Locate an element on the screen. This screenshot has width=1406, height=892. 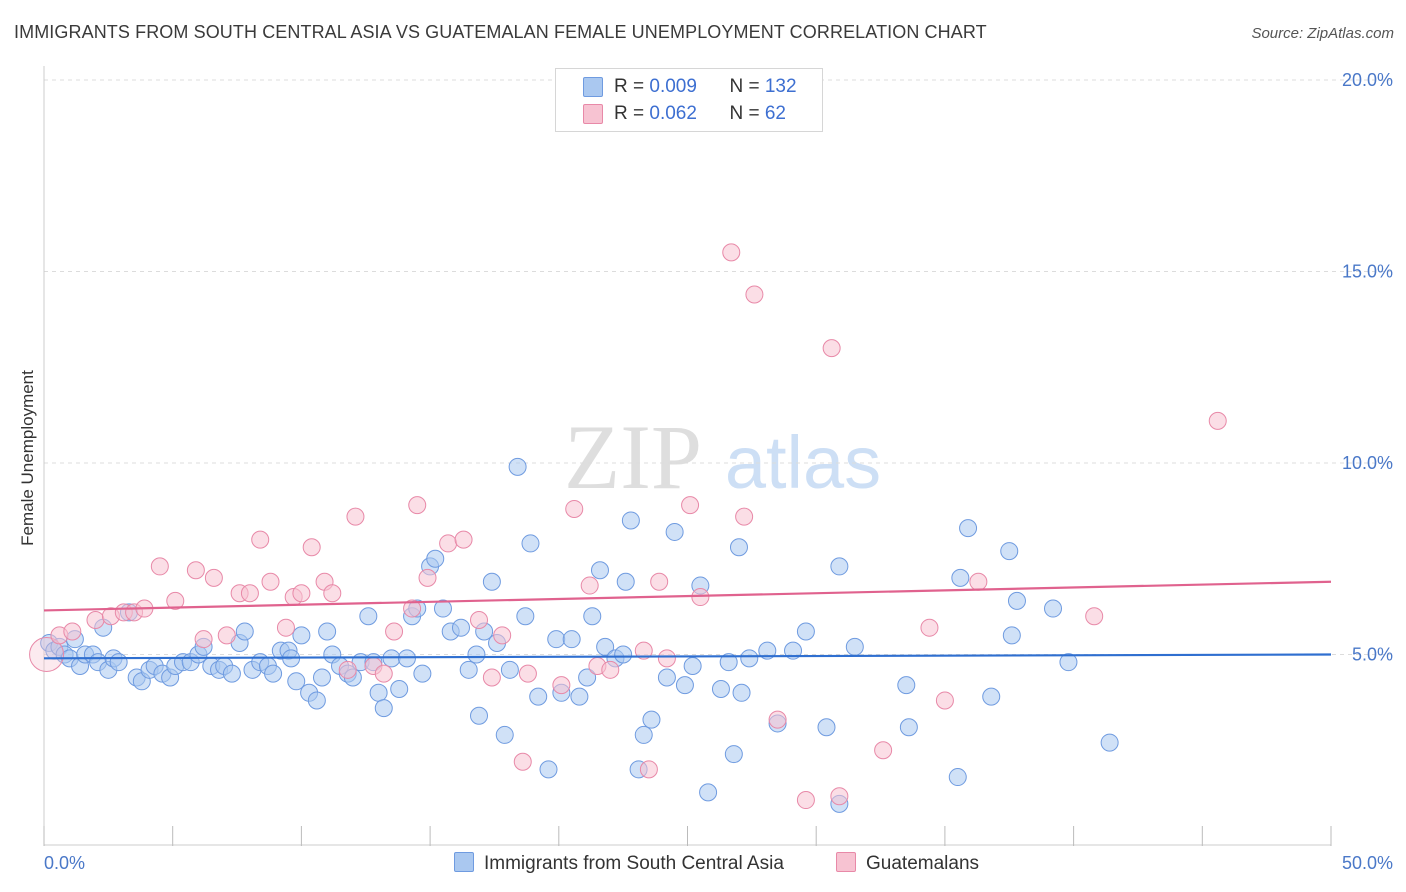
bottom-legend-label-2: Guatemalans is located at coordinates (923, 863).